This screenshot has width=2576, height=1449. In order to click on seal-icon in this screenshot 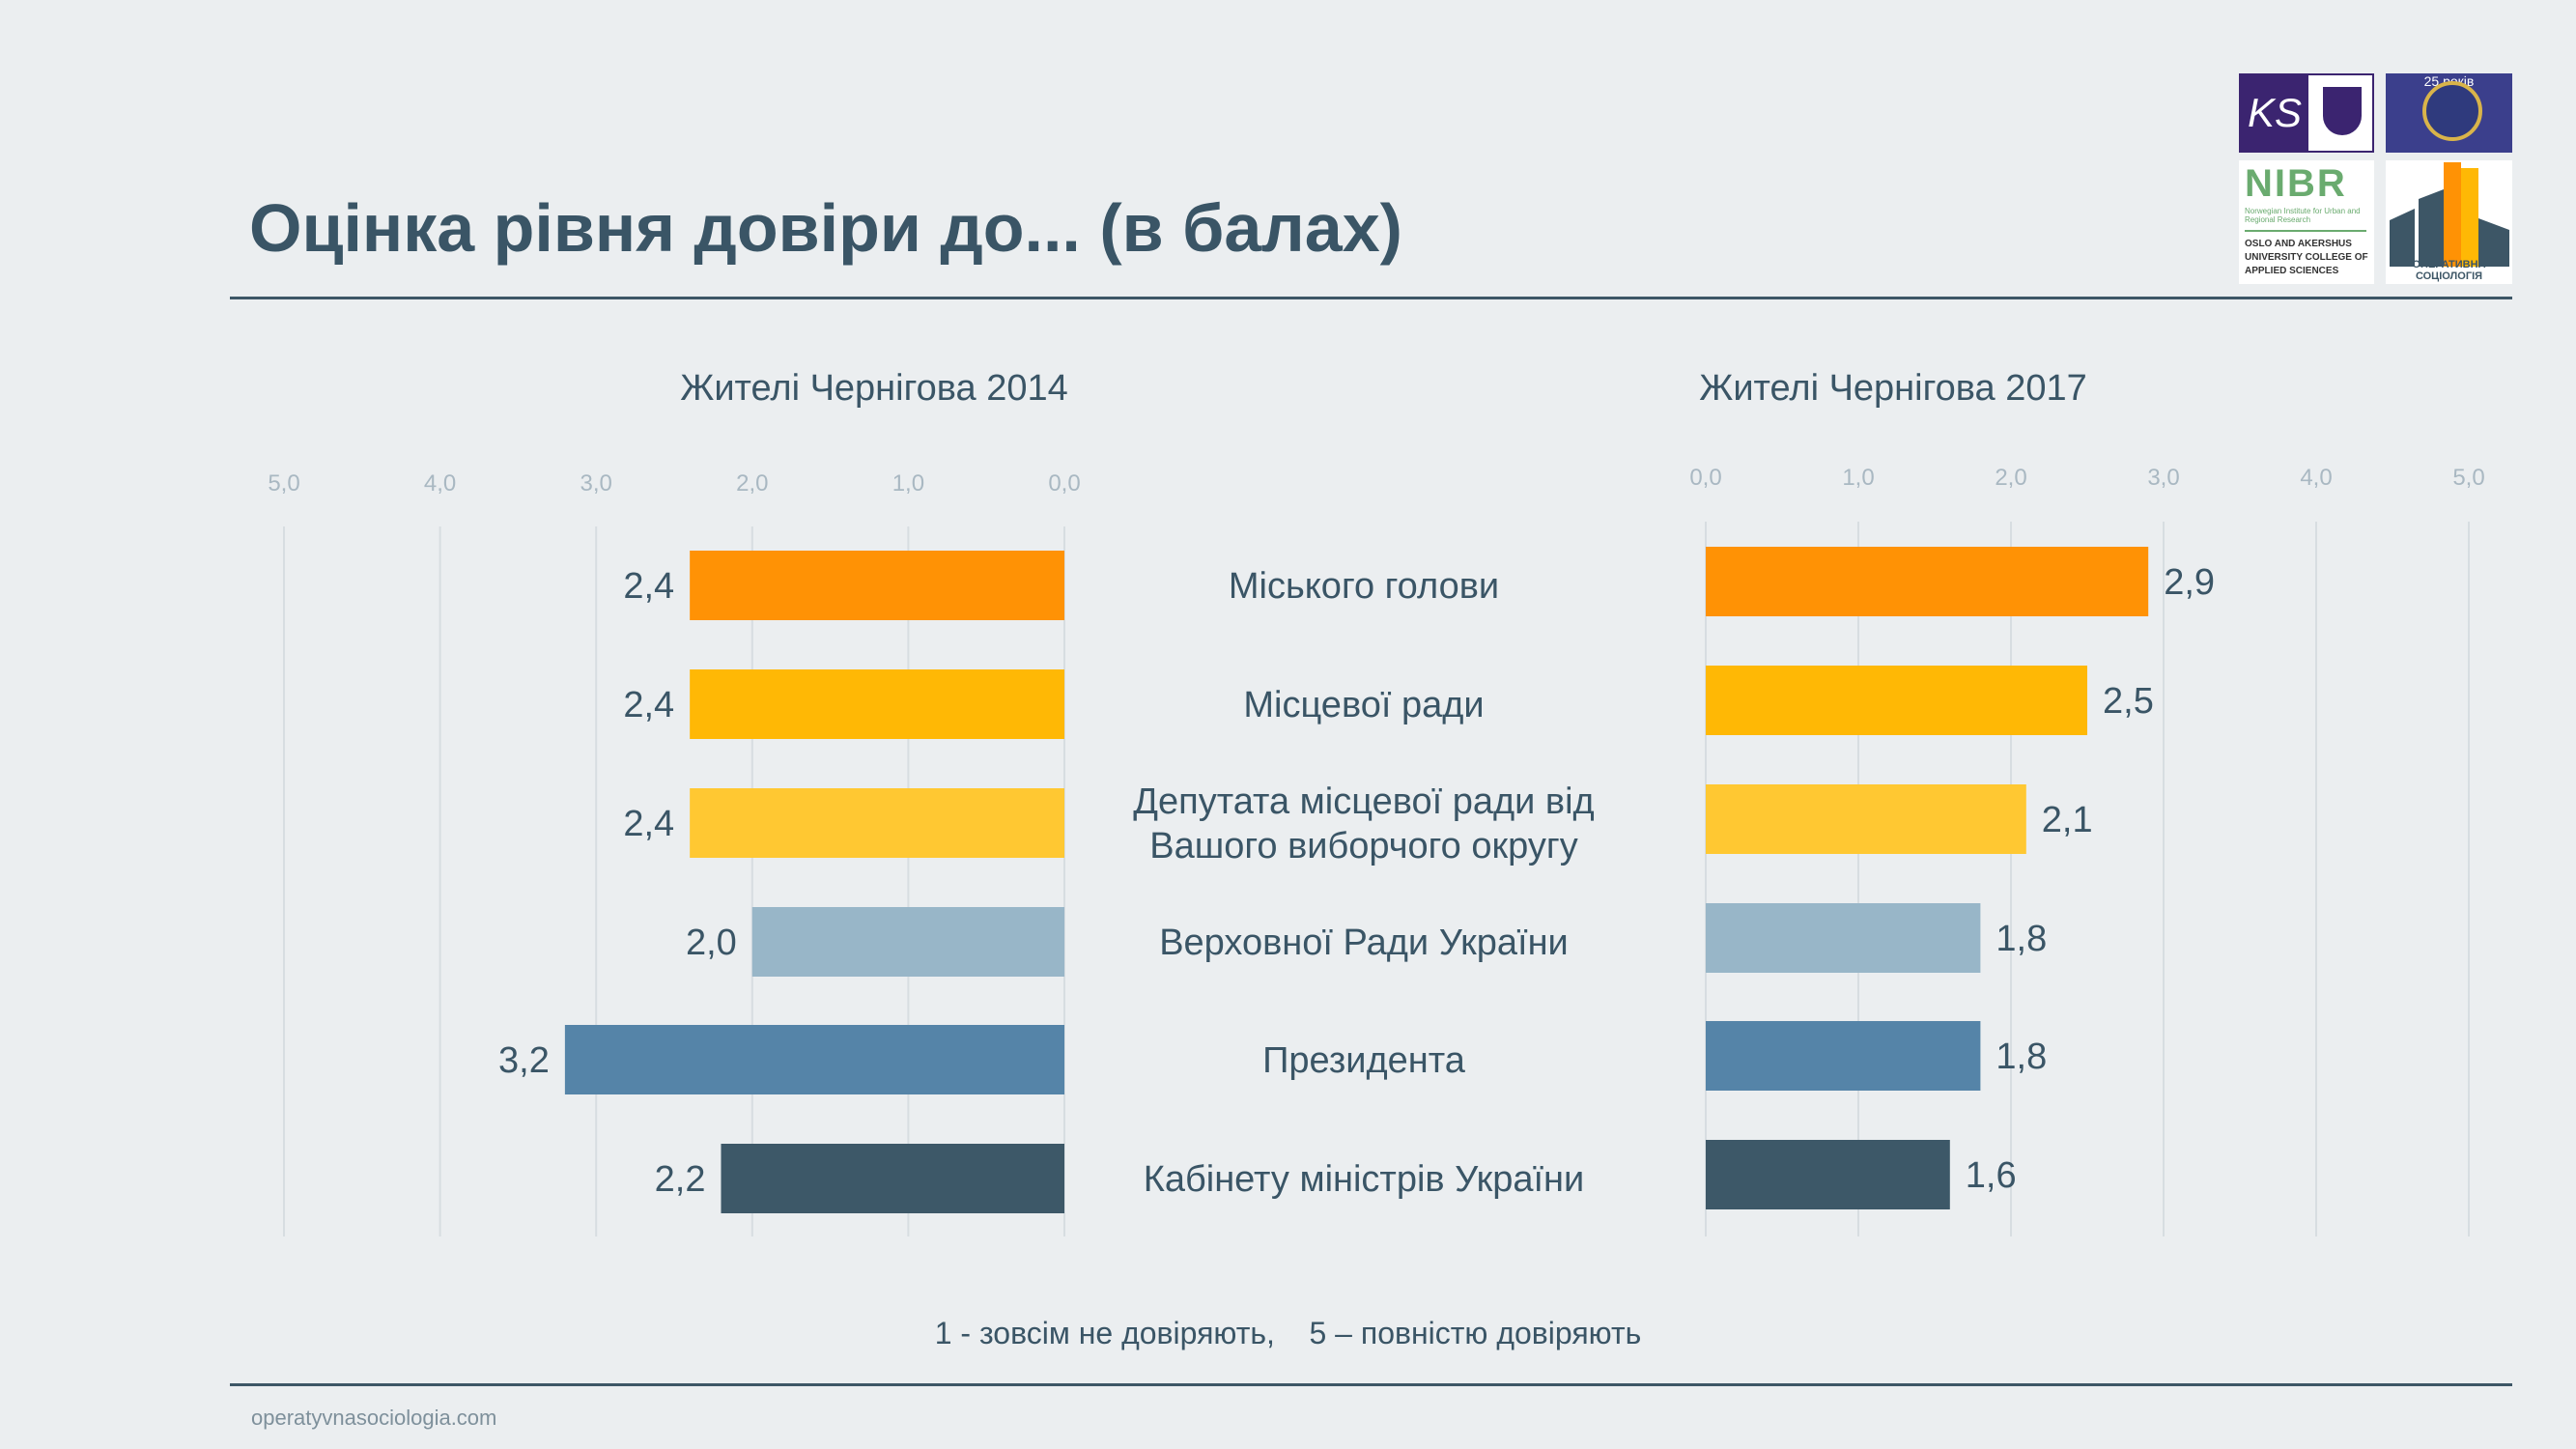, I will do `click(2452, 111)`.